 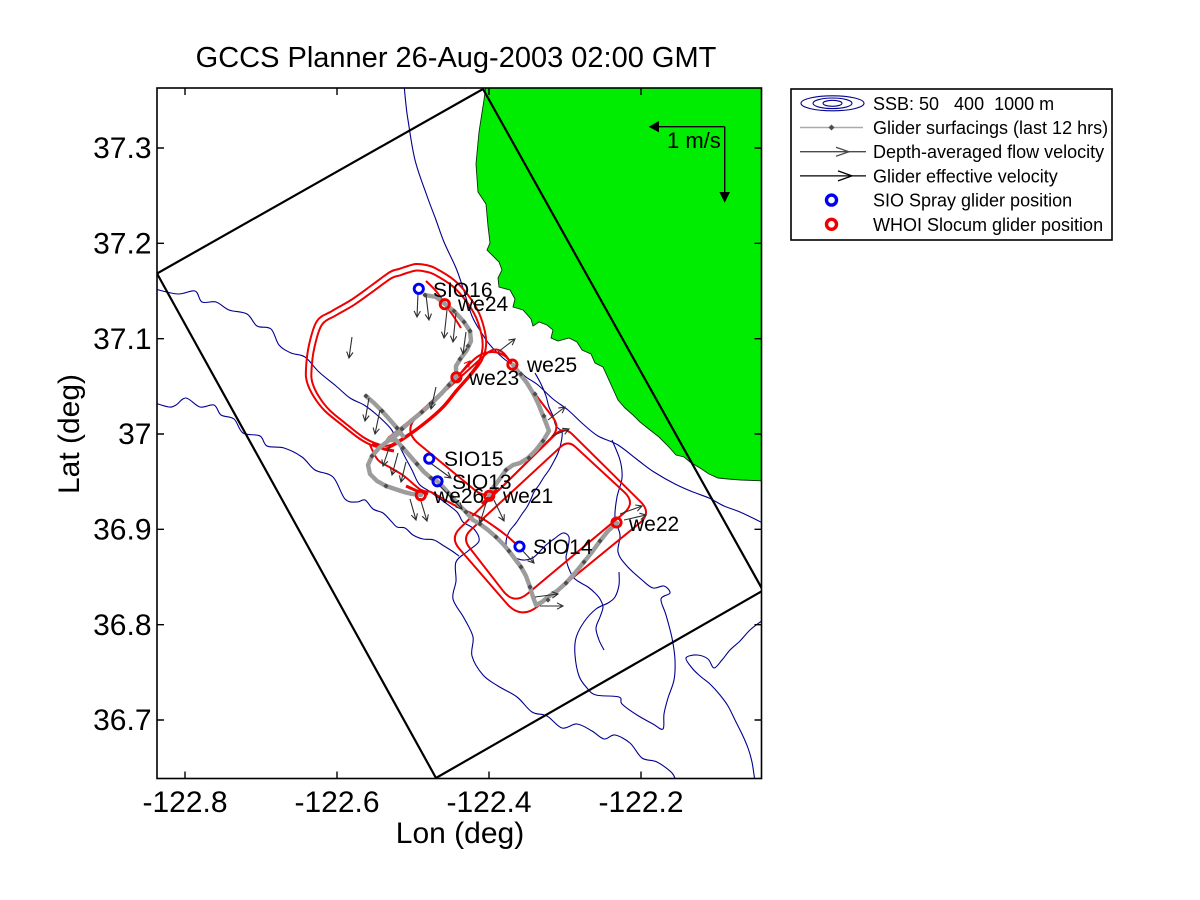 I want to click on svg-text: 36.8, so click(x=122, y=625).